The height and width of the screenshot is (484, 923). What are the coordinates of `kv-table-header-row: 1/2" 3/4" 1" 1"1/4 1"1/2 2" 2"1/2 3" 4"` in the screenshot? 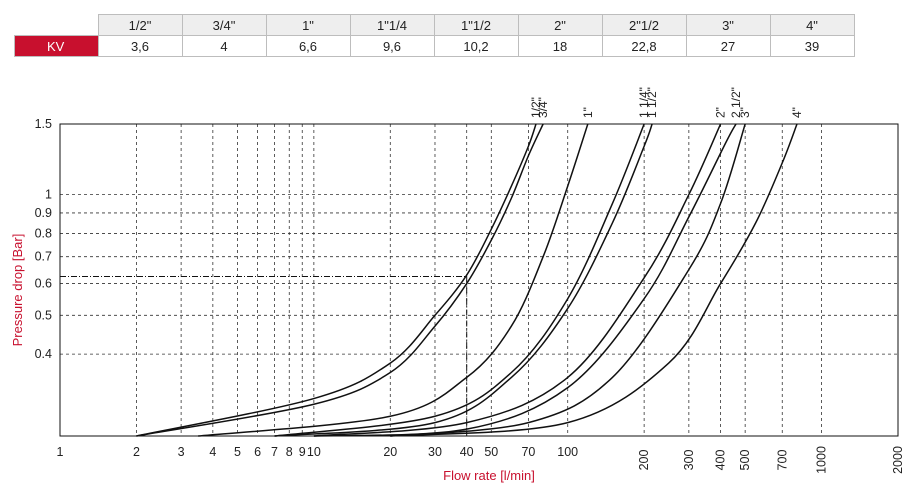 It's located at (435, 25).